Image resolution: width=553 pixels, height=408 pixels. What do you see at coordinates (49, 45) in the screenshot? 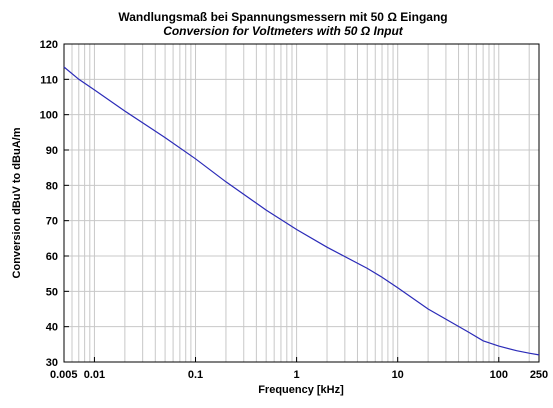
I see `y-tick-label: 120` at bounding box center [49, 45].